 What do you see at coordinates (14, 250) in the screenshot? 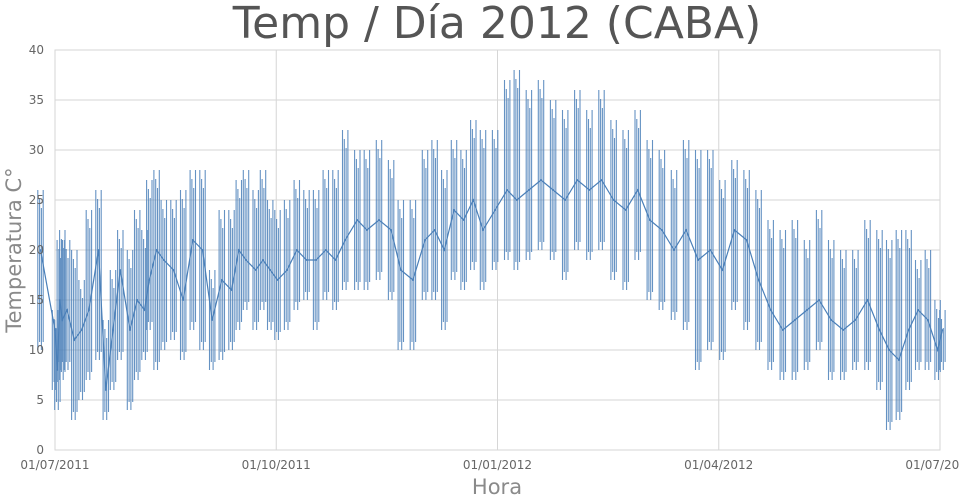
I see `y-axis-label: Temperatura C°` at bounding box center [14, 250].